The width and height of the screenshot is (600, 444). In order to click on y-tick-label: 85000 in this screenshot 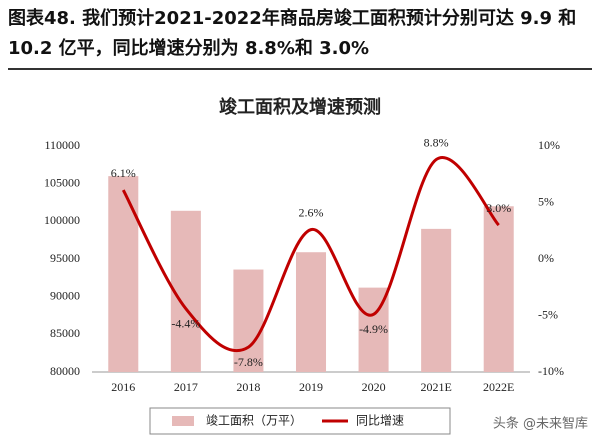, I will do `click(65, 333)`.